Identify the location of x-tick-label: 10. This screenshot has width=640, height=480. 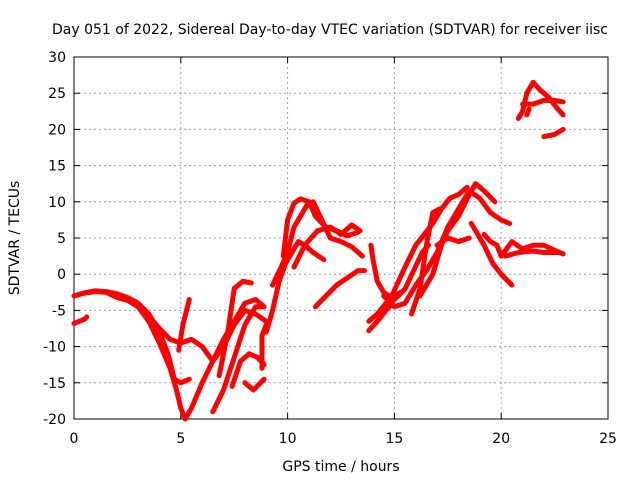
(288, 439).